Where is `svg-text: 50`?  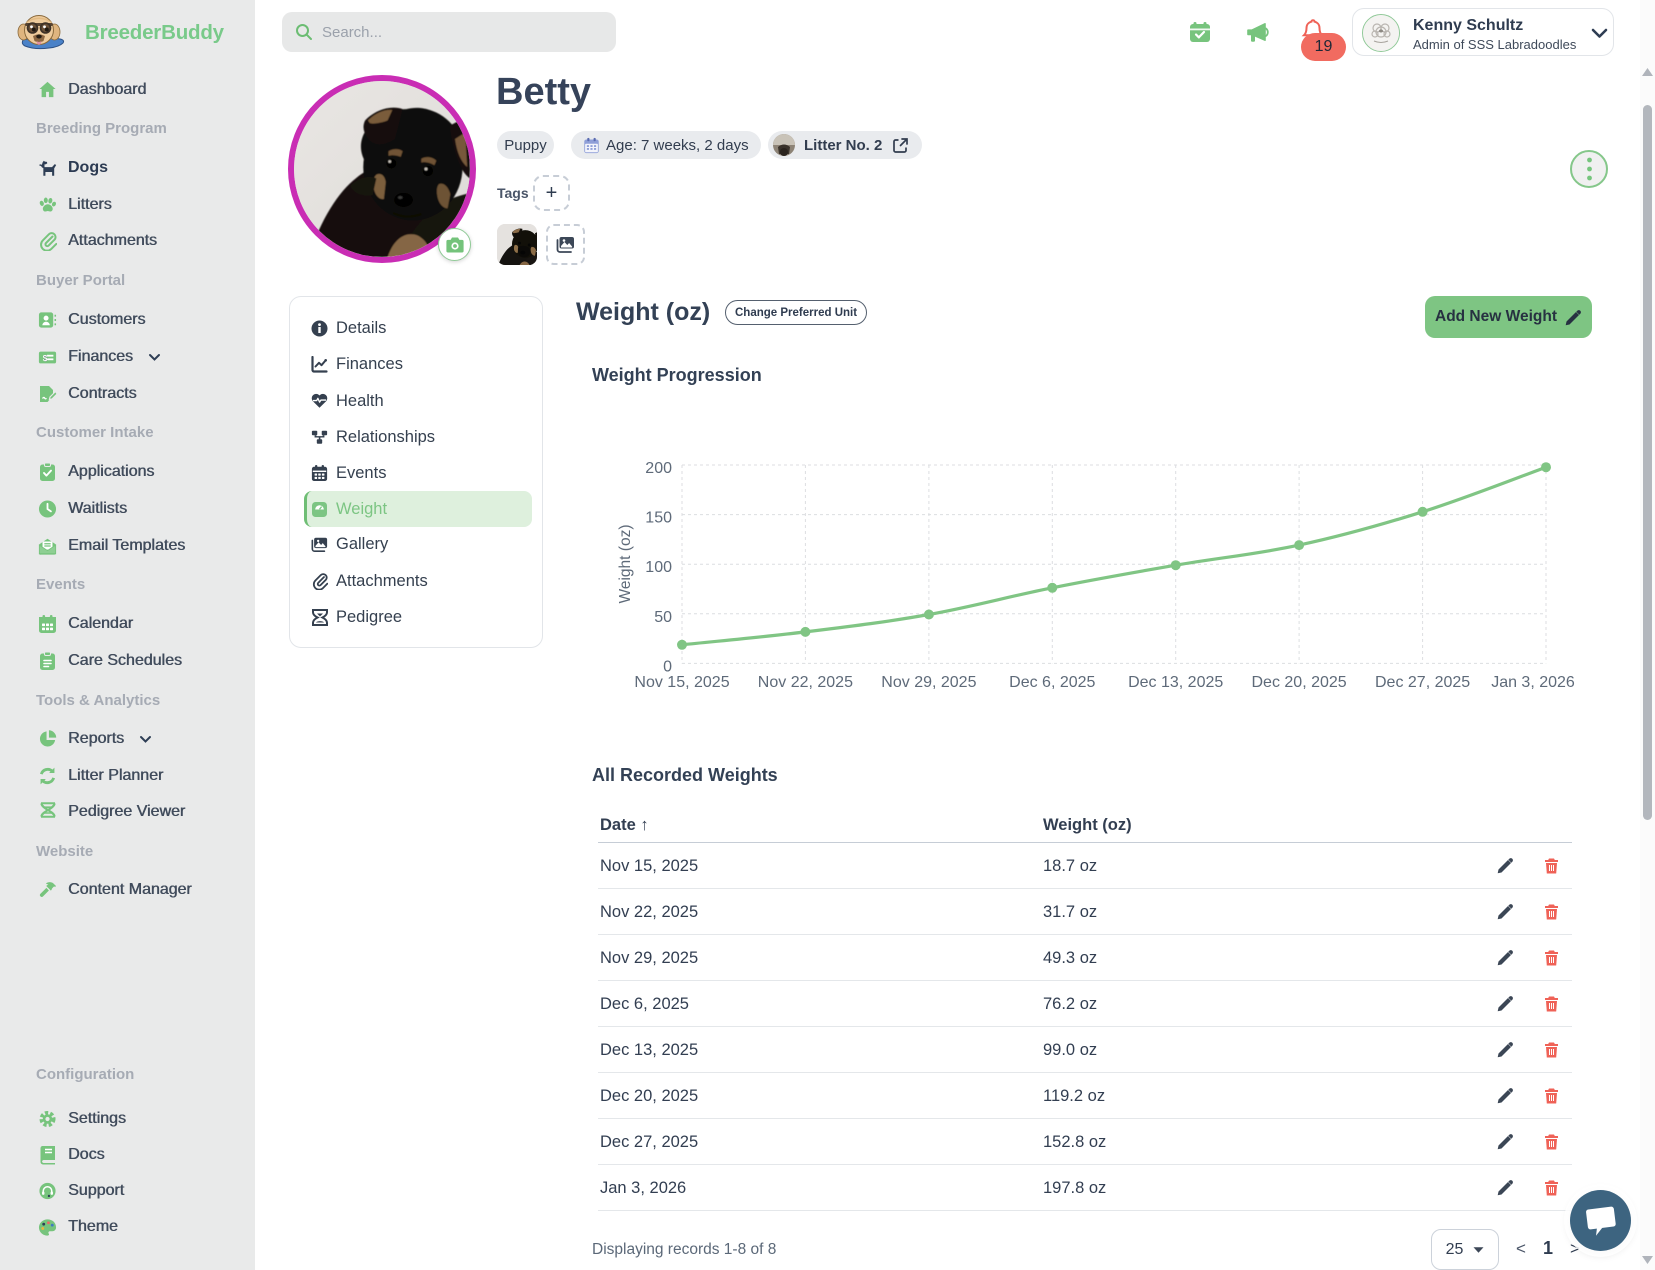
svg-text: 50 is located at coordinates (663, 617).